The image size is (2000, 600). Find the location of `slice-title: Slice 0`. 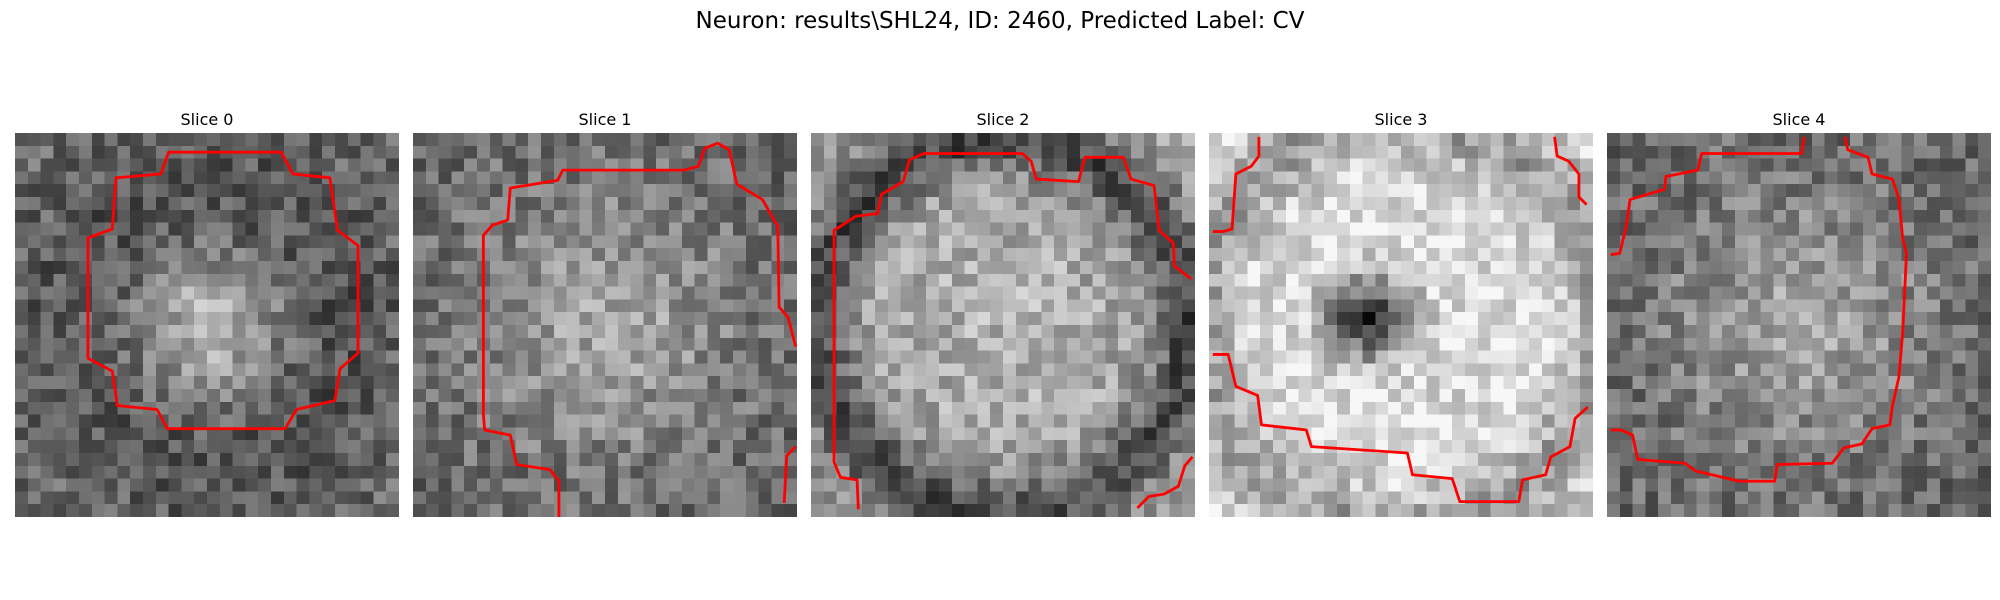

slice-title: Slice 0 is located at coordinates (207, 119).